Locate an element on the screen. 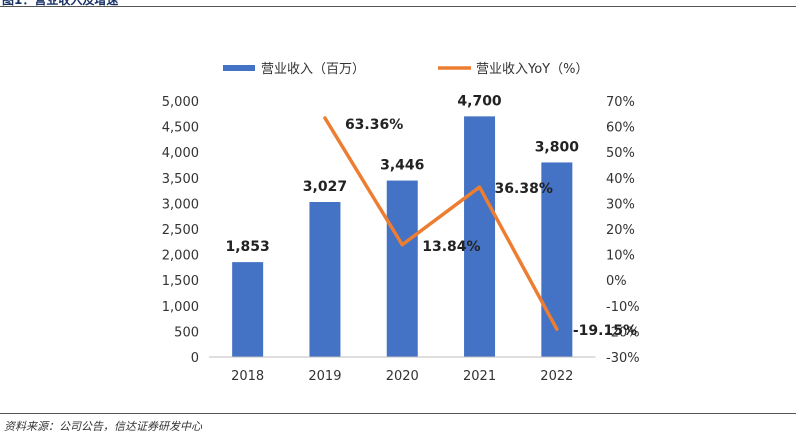 The image size is (796, 438). y-left-tick-label: 2,000 is located at coordinates (180, 256).